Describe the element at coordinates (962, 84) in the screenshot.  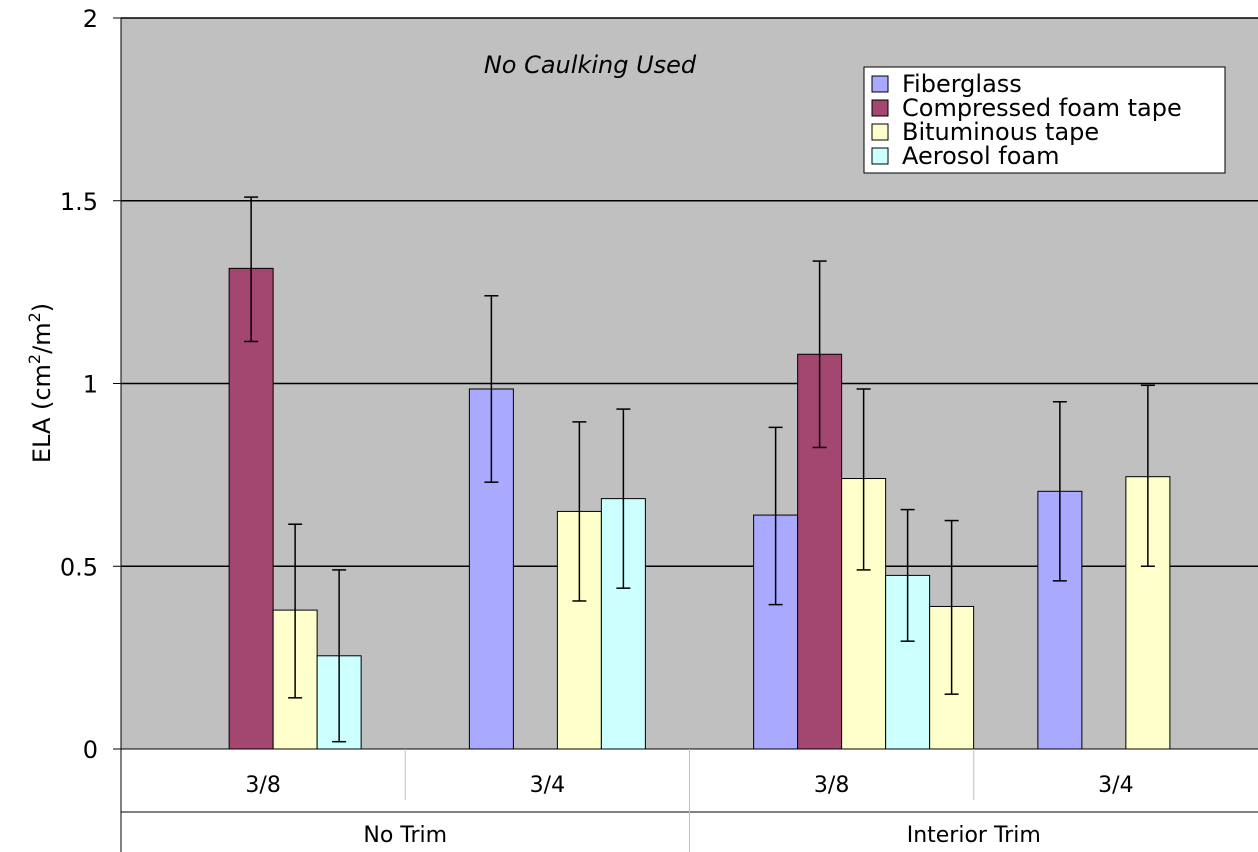
I see `legend-label: Fiberglass` at that location.